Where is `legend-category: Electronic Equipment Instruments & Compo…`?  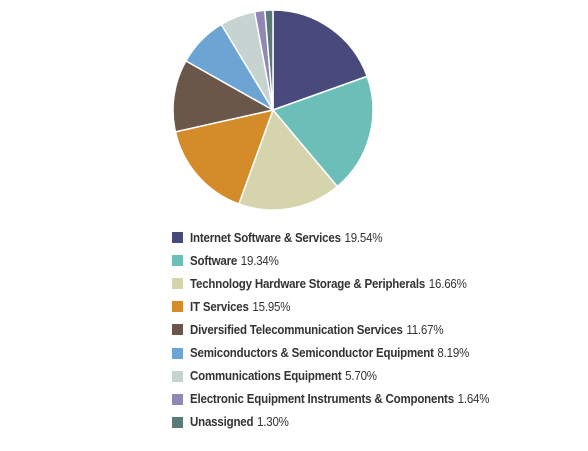 legend-category: Electronic Equipment Instruments & Compo… is located at coordinates (322, 399).